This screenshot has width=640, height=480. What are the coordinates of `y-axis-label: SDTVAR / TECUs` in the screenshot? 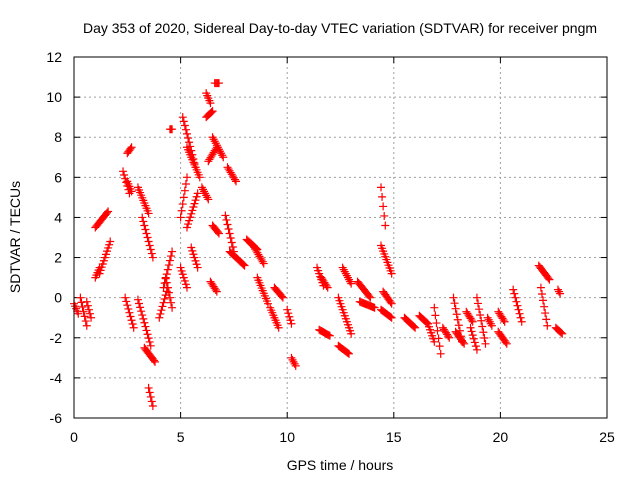 It's located at (15, 237).